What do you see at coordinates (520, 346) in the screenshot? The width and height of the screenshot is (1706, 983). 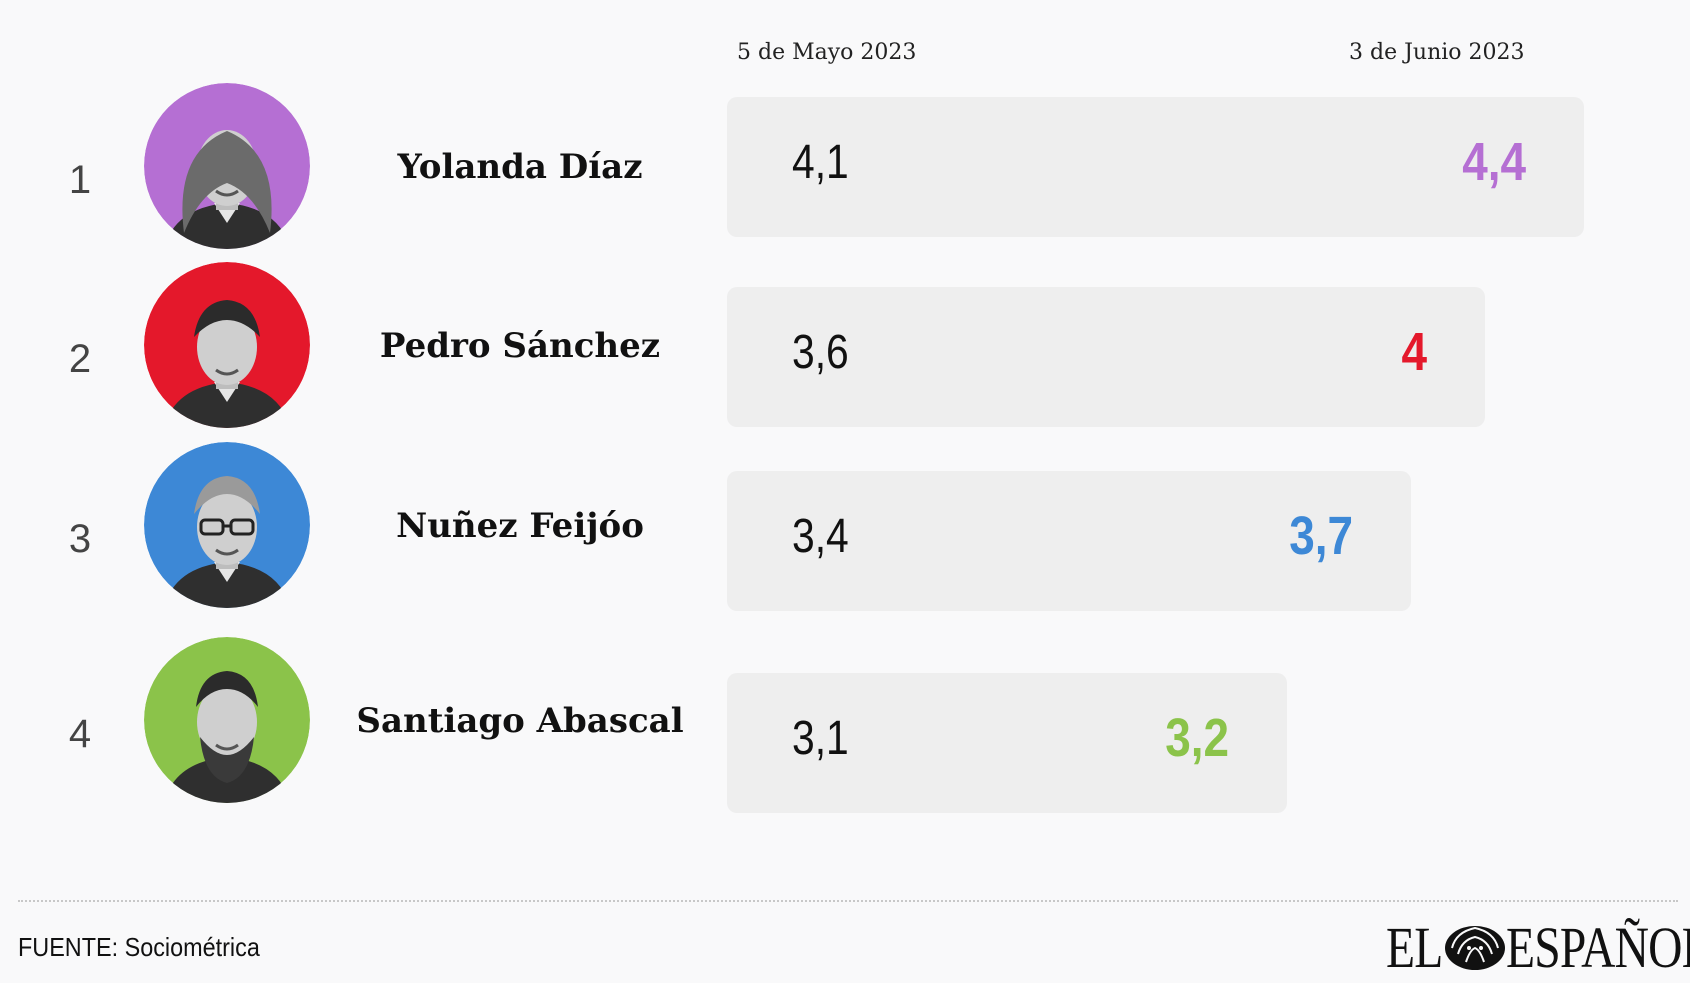 I see `candidate-name: Pedro Sánchez` at bounding box center [520, 346].